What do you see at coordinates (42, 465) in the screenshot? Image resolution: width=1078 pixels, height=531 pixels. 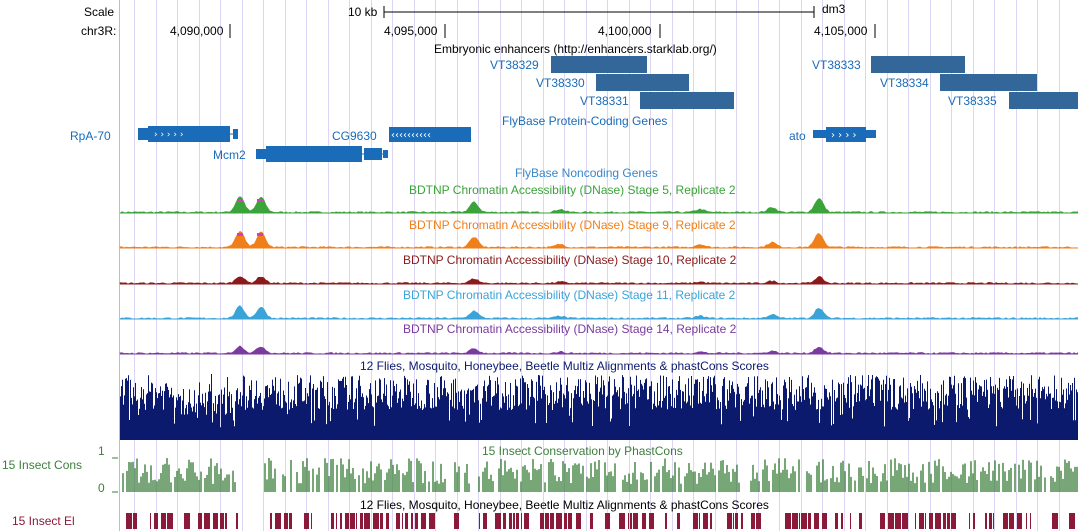 I see `conservation-side-label: 15 Insect Cons` at bounding box center [42, 465].